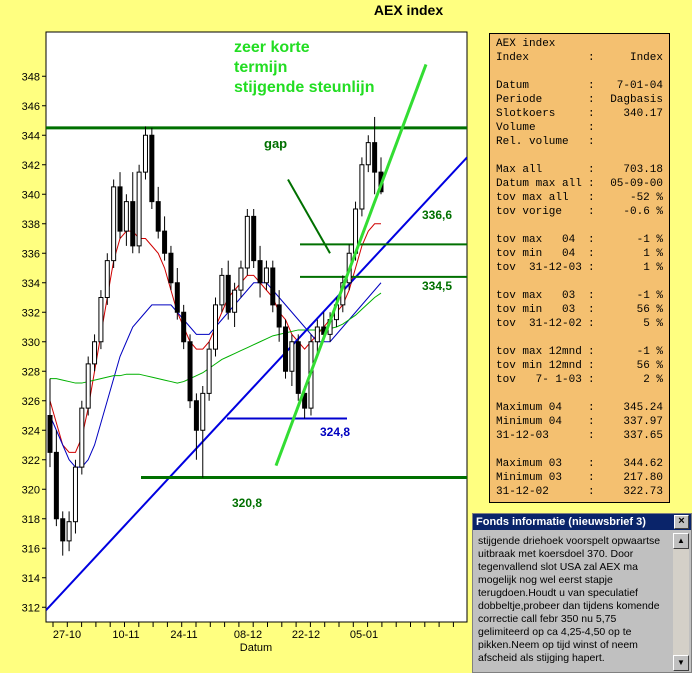 The height and width of the screenshot is (673, 692). Describe the element at coordinates (304, 87) in the screenshot. I see `annotation-label: stijgende steunlijn` at that location.